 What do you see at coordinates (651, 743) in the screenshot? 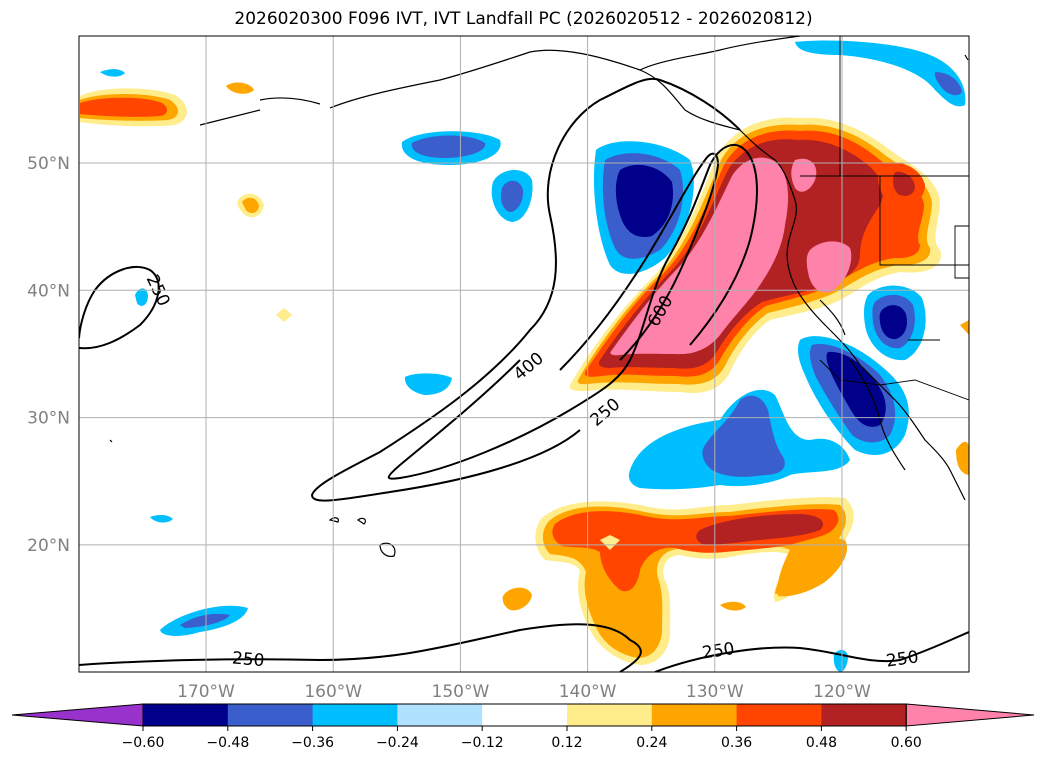
I see `colorbar-tick-label: 0.24` at bounding box center [651, 743].